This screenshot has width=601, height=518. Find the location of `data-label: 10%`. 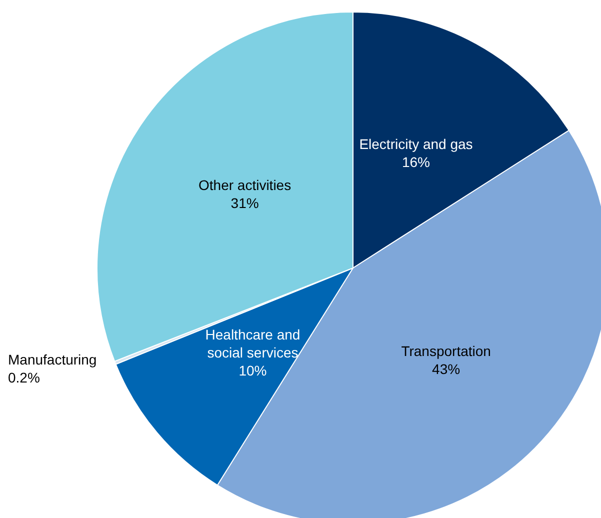

data-label: 10% is located at coordinates (252, 370).